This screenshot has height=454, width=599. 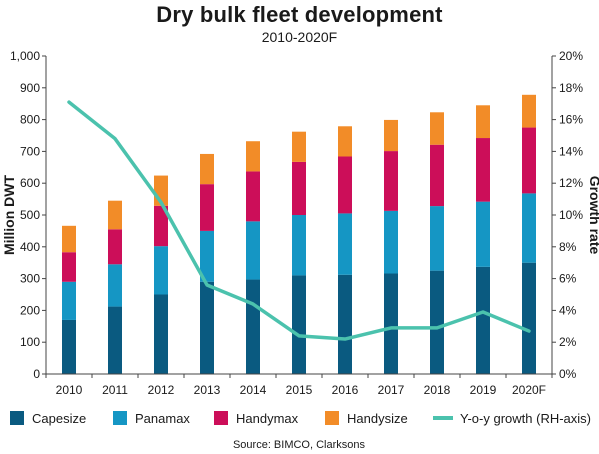 I want to click on bar-handymax-2018, so click(x=437, y=175).